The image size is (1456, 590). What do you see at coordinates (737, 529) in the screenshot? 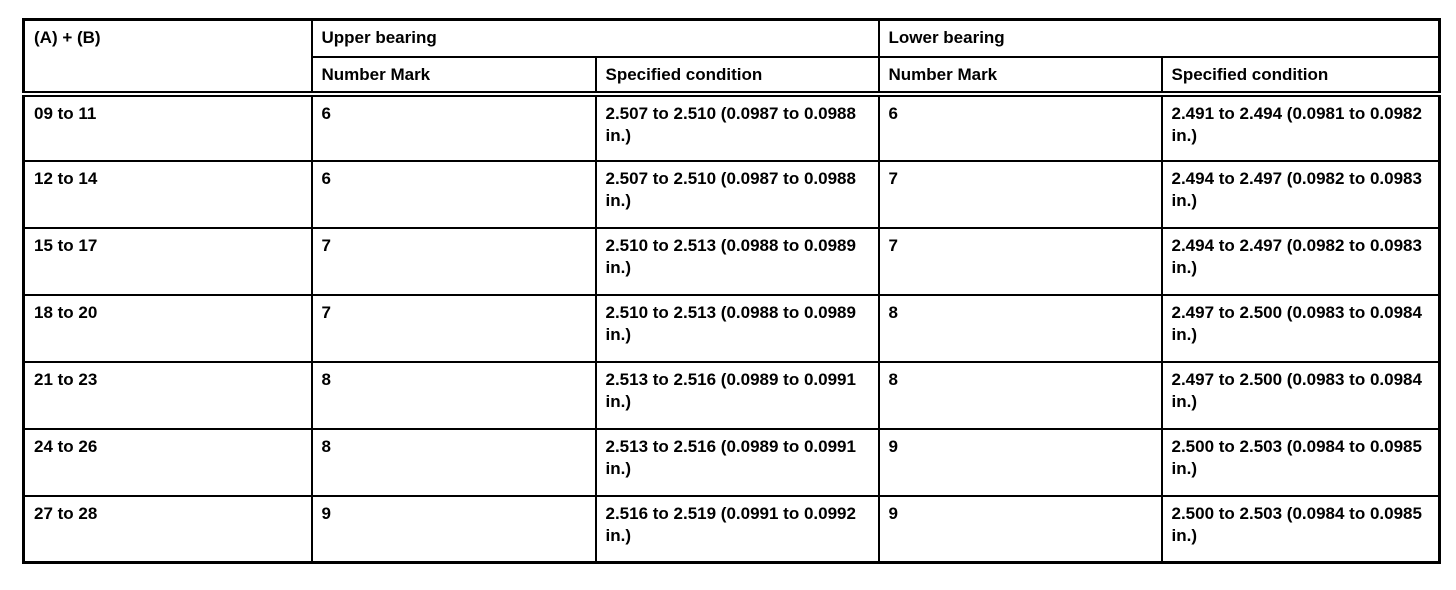
I see `upper-condition-cell: 2.516 to 2.519 (0.0991 to 0.0992 in.)` at bounding box center [737, 529].